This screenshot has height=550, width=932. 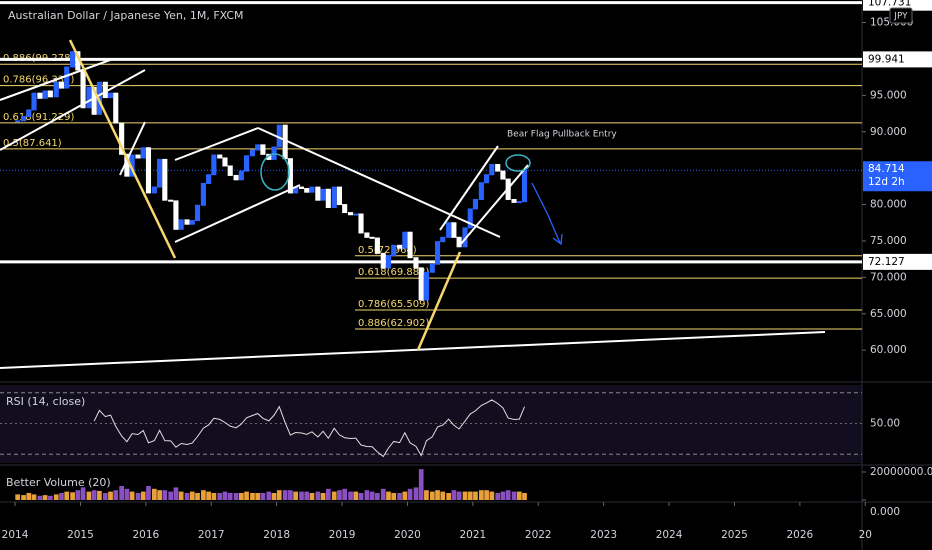 I want to click on rsi-title: RSI (14, close), so click(x=45, y=401).